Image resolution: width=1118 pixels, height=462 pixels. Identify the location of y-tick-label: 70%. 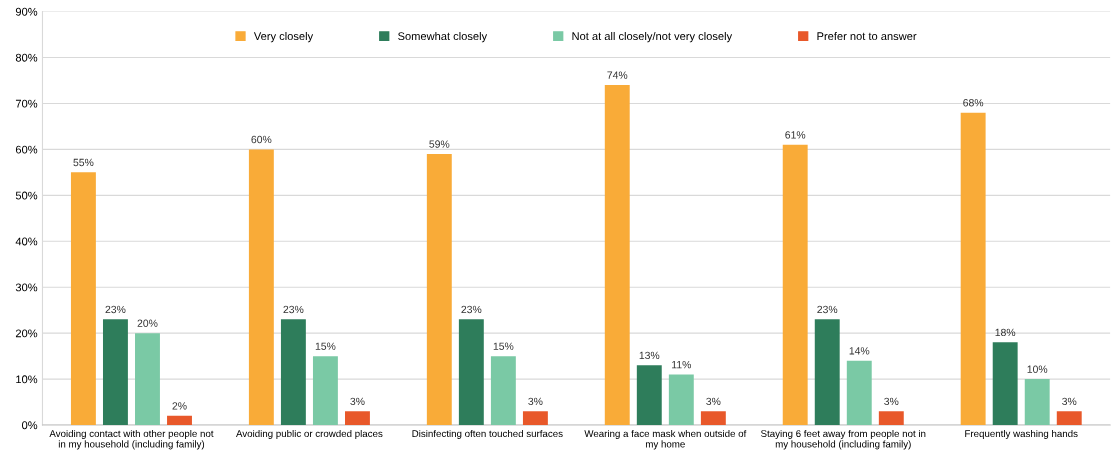
(26, 103).